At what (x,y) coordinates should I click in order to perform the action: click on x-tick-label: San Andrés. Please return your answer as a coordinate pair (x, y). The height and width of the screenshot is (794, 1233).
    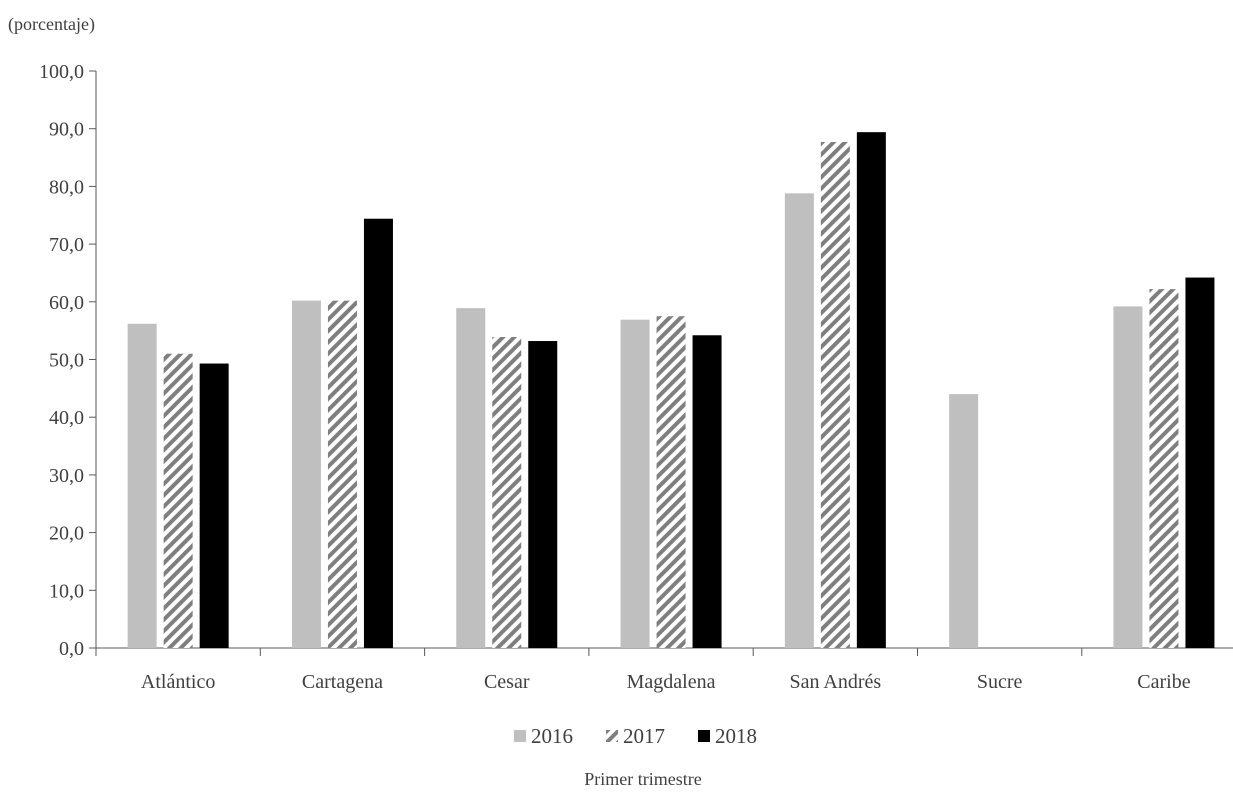
    Looking at the image, I should click on (836, 682).